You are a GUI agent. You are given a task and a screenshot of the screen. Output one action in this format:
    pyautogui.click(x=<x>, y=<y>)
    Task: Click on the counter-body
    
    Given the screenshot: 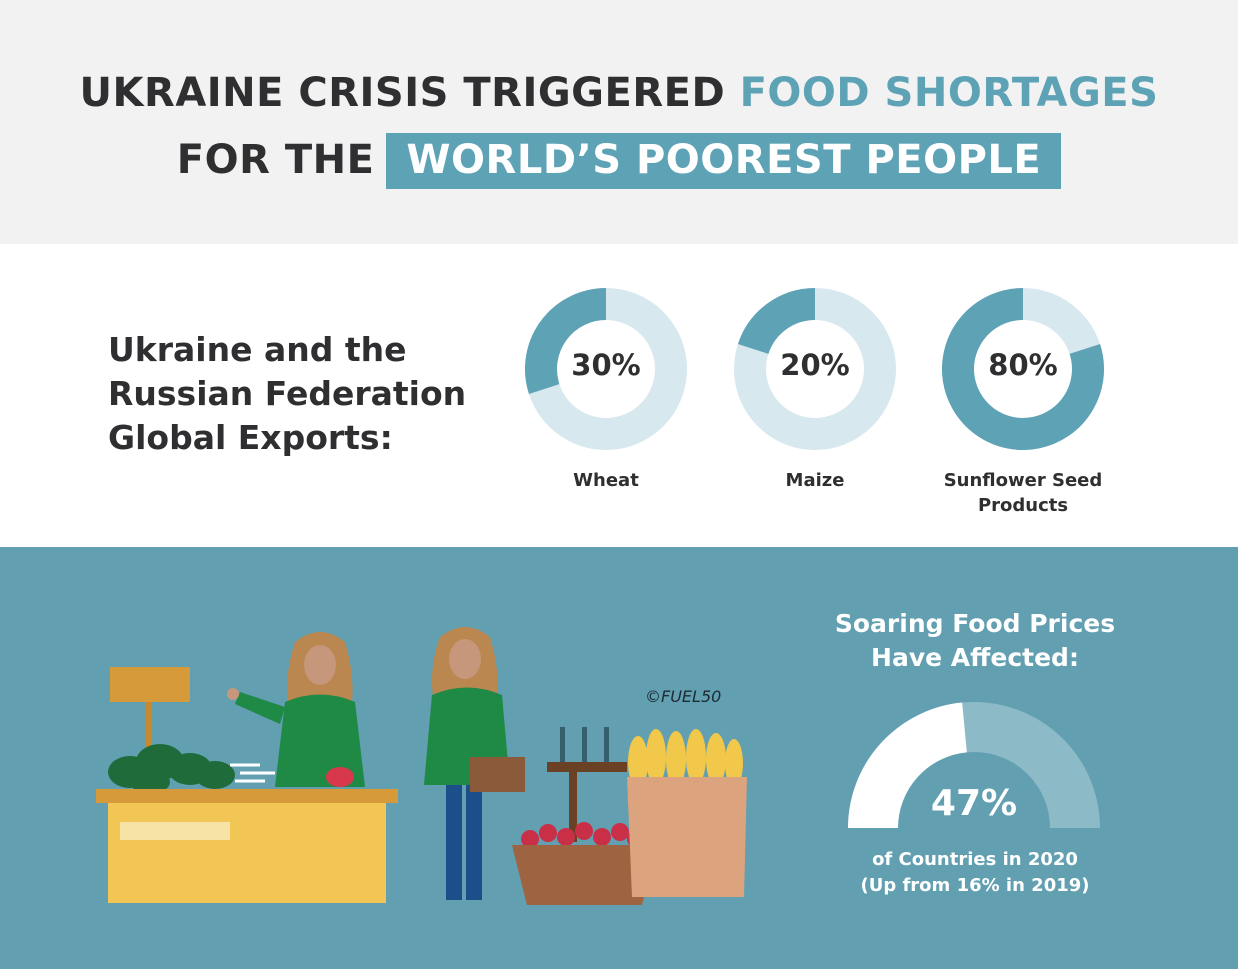 What is the action you would take?
    pyautogui.click(x=247, y=853)
    